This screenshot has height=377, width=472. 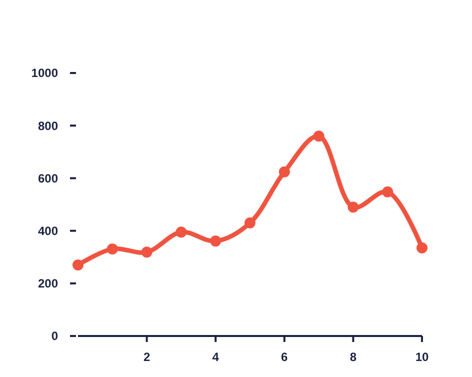 What do you see at coordinates (422, 357) in the screenshot?
I see `x-tick-label: 10` at bounding box center [422, 357].